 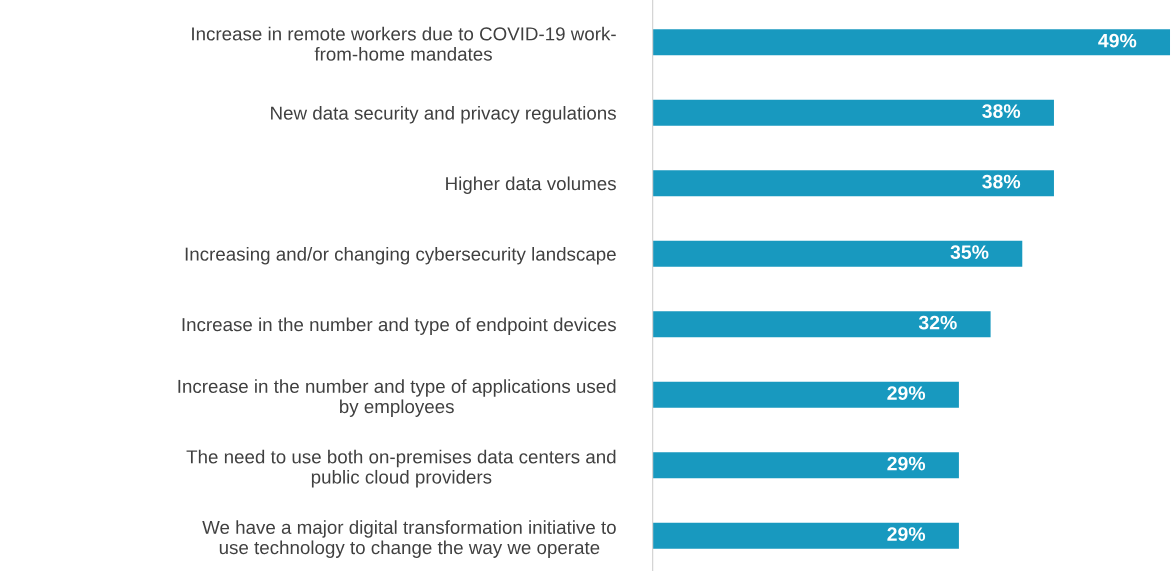 I want to click on y-tick-label: The need to use both on-premises data centers and public cloud providers, so click(x=401, y=468).